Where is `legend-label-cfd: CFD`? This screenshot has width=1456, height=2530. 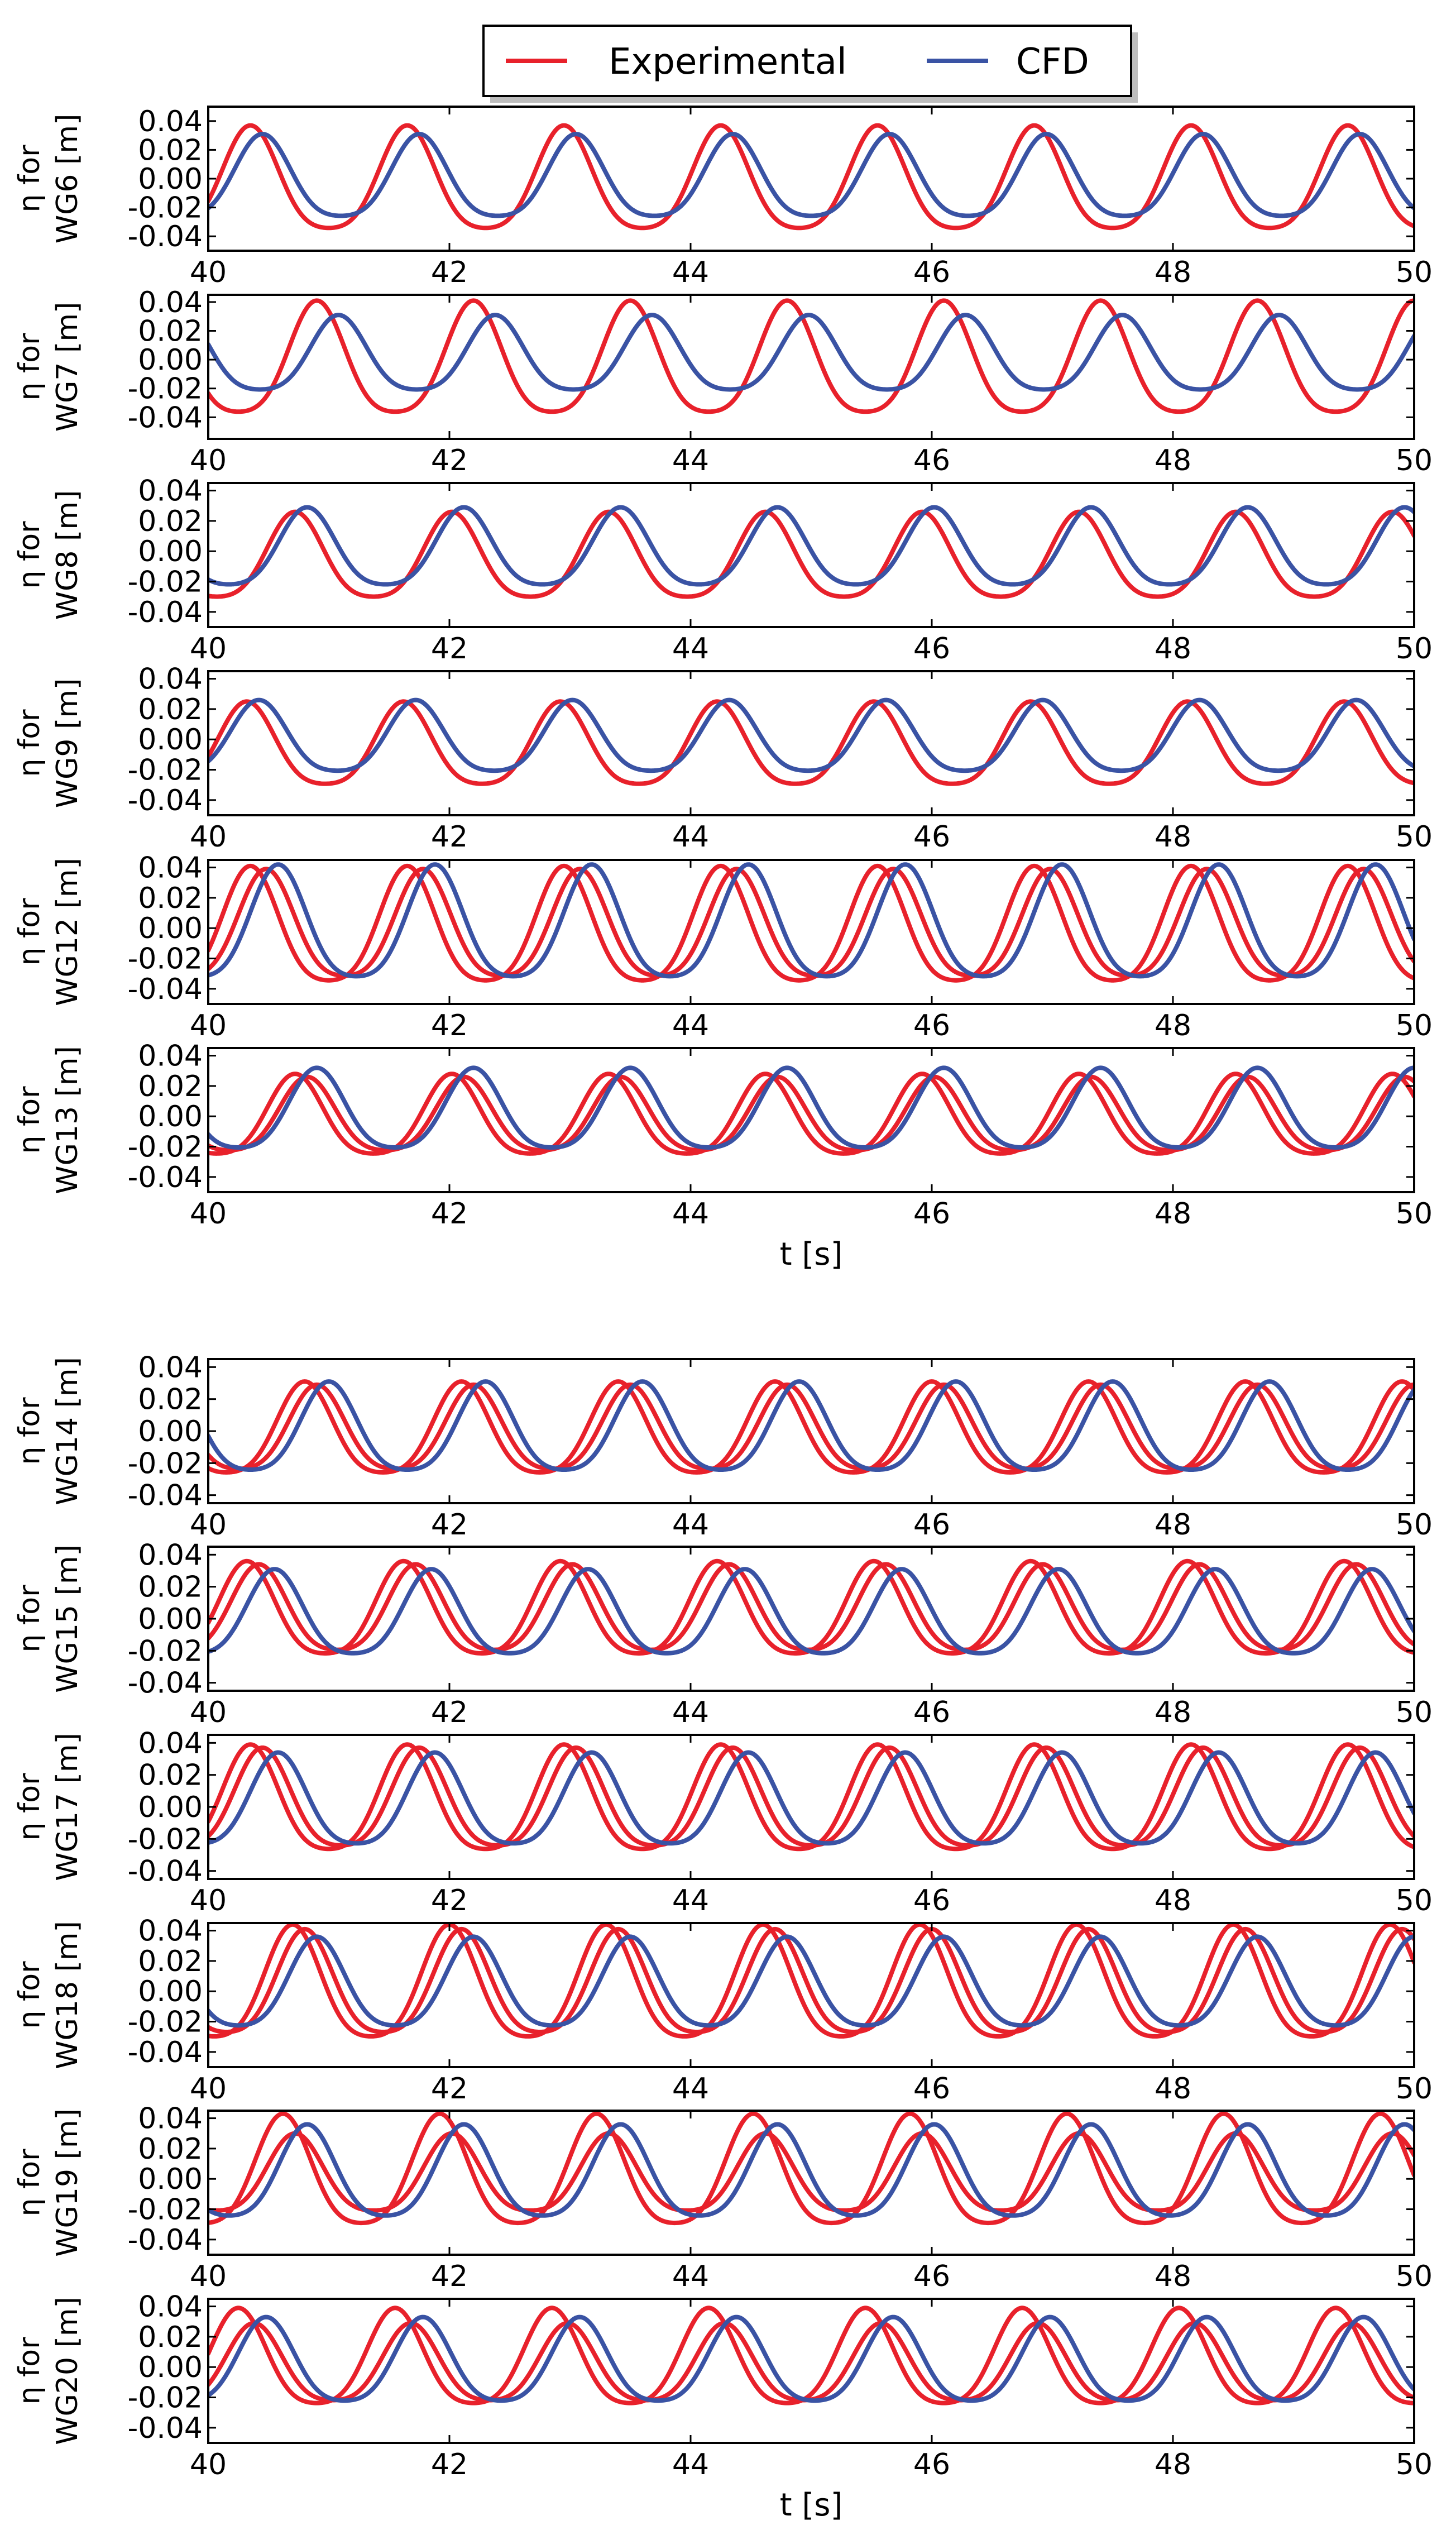
legend-label-cfd: CFD is located at coordinates (1052, 62).